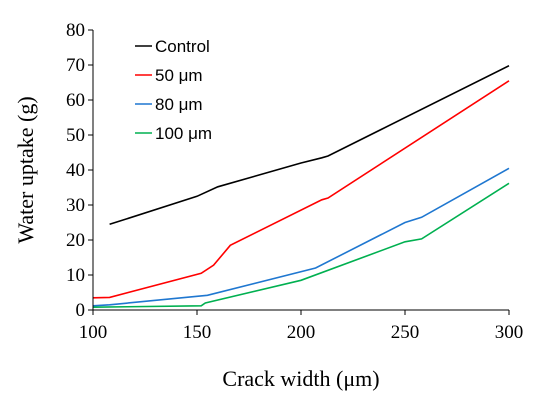 The width and height of the screenshot is (550, 401). I want to click on legend-label: 100 μm, so click(183, 133).